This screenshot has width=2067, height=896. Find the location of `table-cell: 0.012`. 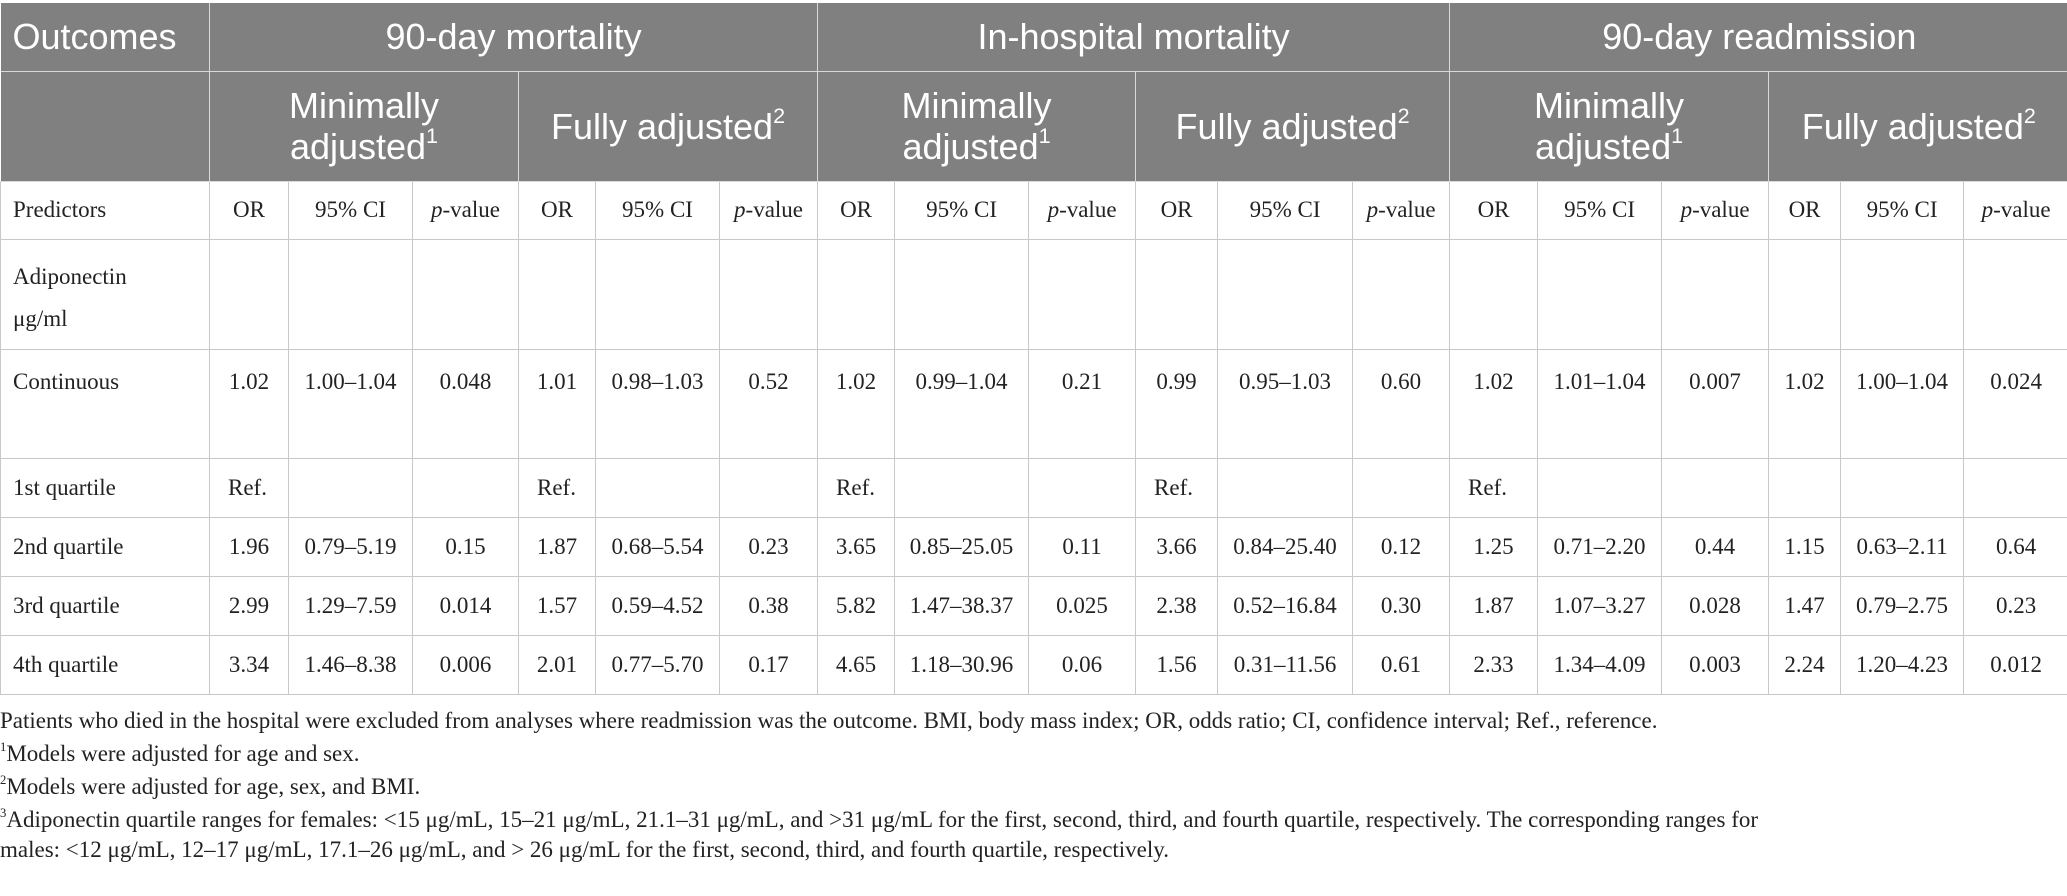

table-cell: 0.012 is located at coordinates (2015, 665).